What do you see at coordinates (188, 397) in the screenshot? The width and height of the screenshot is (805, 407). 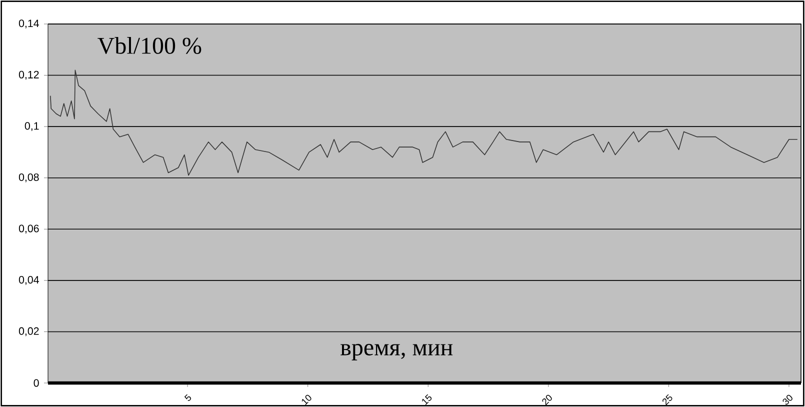 I see `x-tick-label: 5` at bounding box center [188, 397].